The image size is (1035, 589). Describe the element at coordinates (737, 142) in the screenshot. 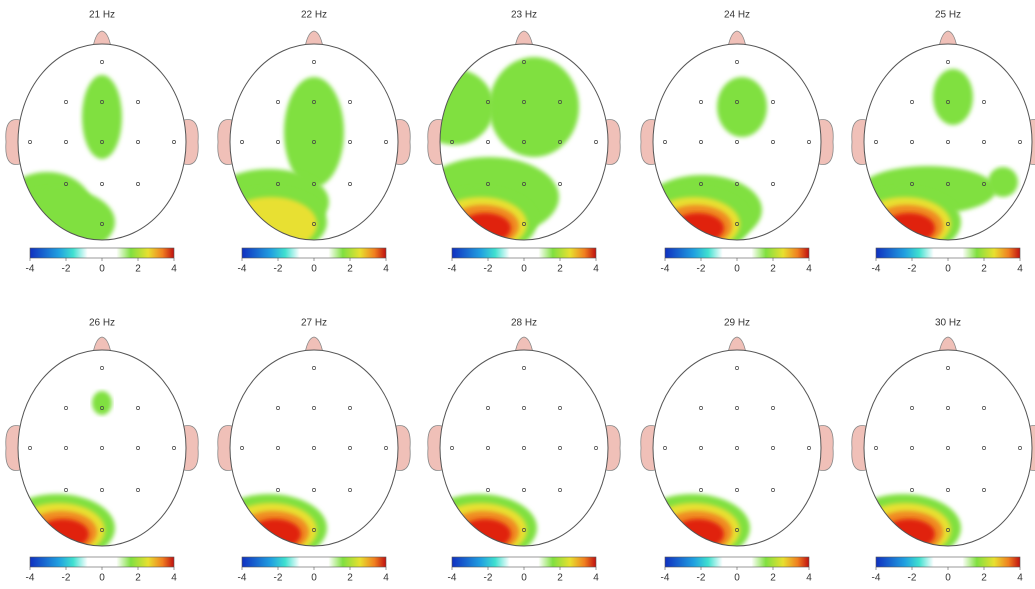

I see `topo-panel: 24 Hz -4 -2 0 2 4` at that location.